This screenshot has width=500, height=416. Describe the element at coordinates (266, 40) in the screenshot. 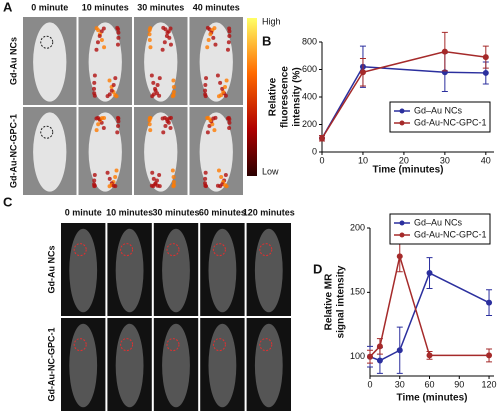

I see `panel-label: B` at that location.